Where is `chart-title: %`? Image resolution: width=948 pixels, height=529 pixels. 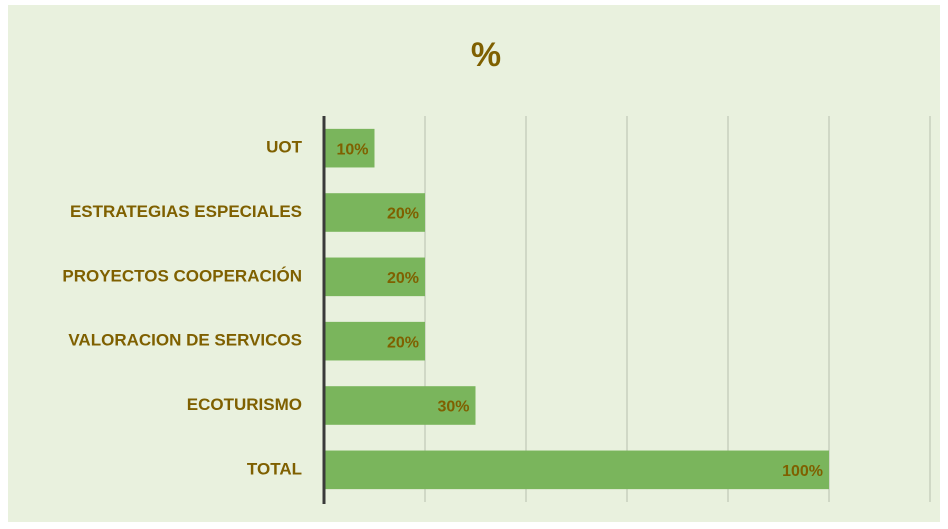 chart-title: % is located at coordinates (486, 55).